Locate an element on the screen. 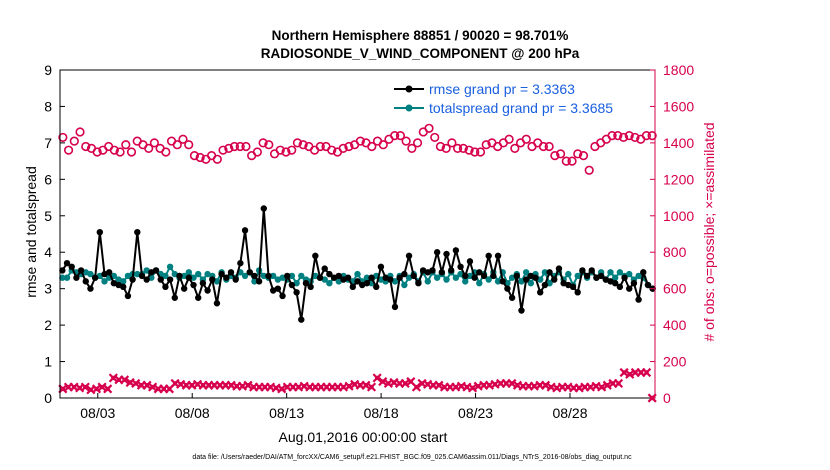 The width and height of the screenshot is (830, 470). left-tick-label: 9 is located at coordinates (48, 70).